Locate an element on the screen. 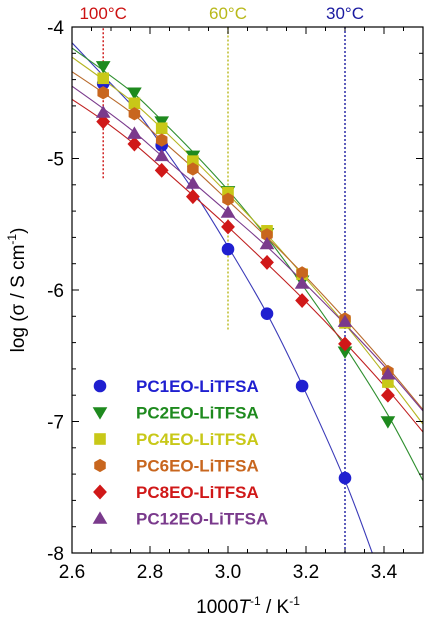 This screenshot has width=429, height=621. legend-marker-pc4eo-litfsa is located at coordinates (100, 439).